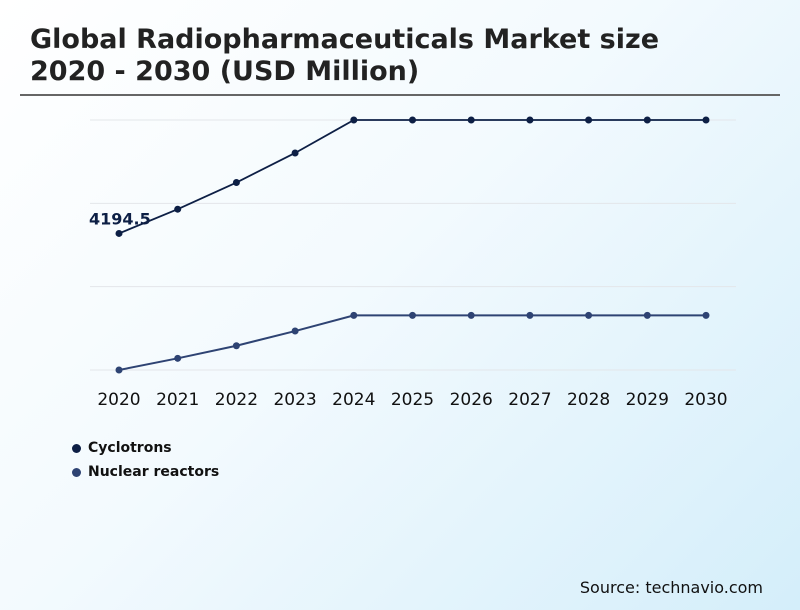 The image size is (800, 610). Describe the element at coordinates (154, 472) in the screenshot. I see `legend-label: Nuclear reactors` at that location.